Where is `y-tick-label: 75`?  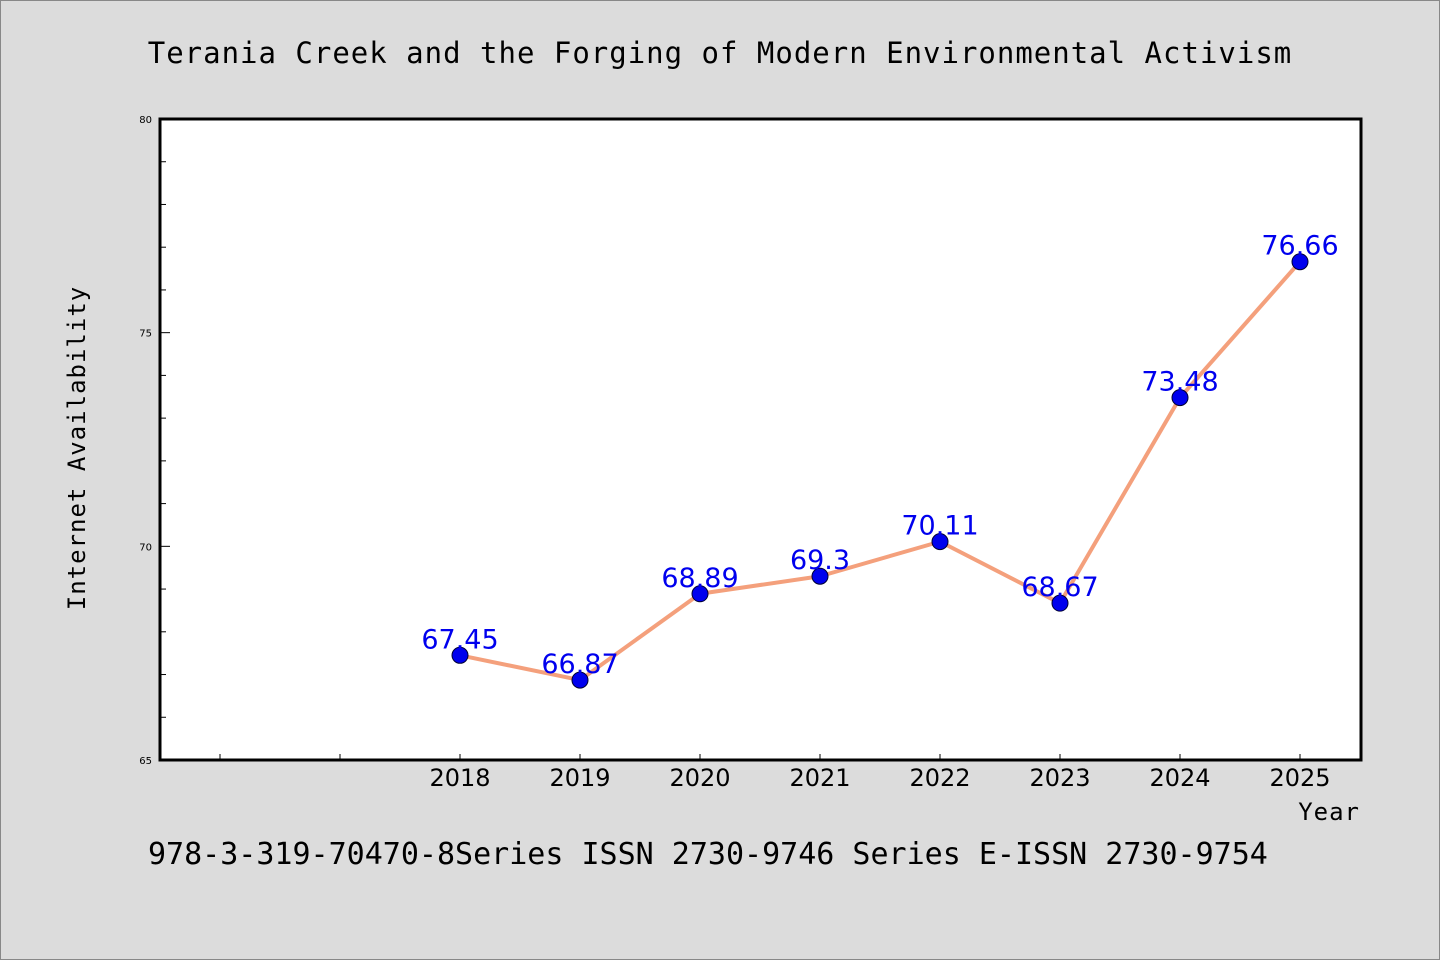 y-tick-label: 75 is located at coordinates (145, 334).